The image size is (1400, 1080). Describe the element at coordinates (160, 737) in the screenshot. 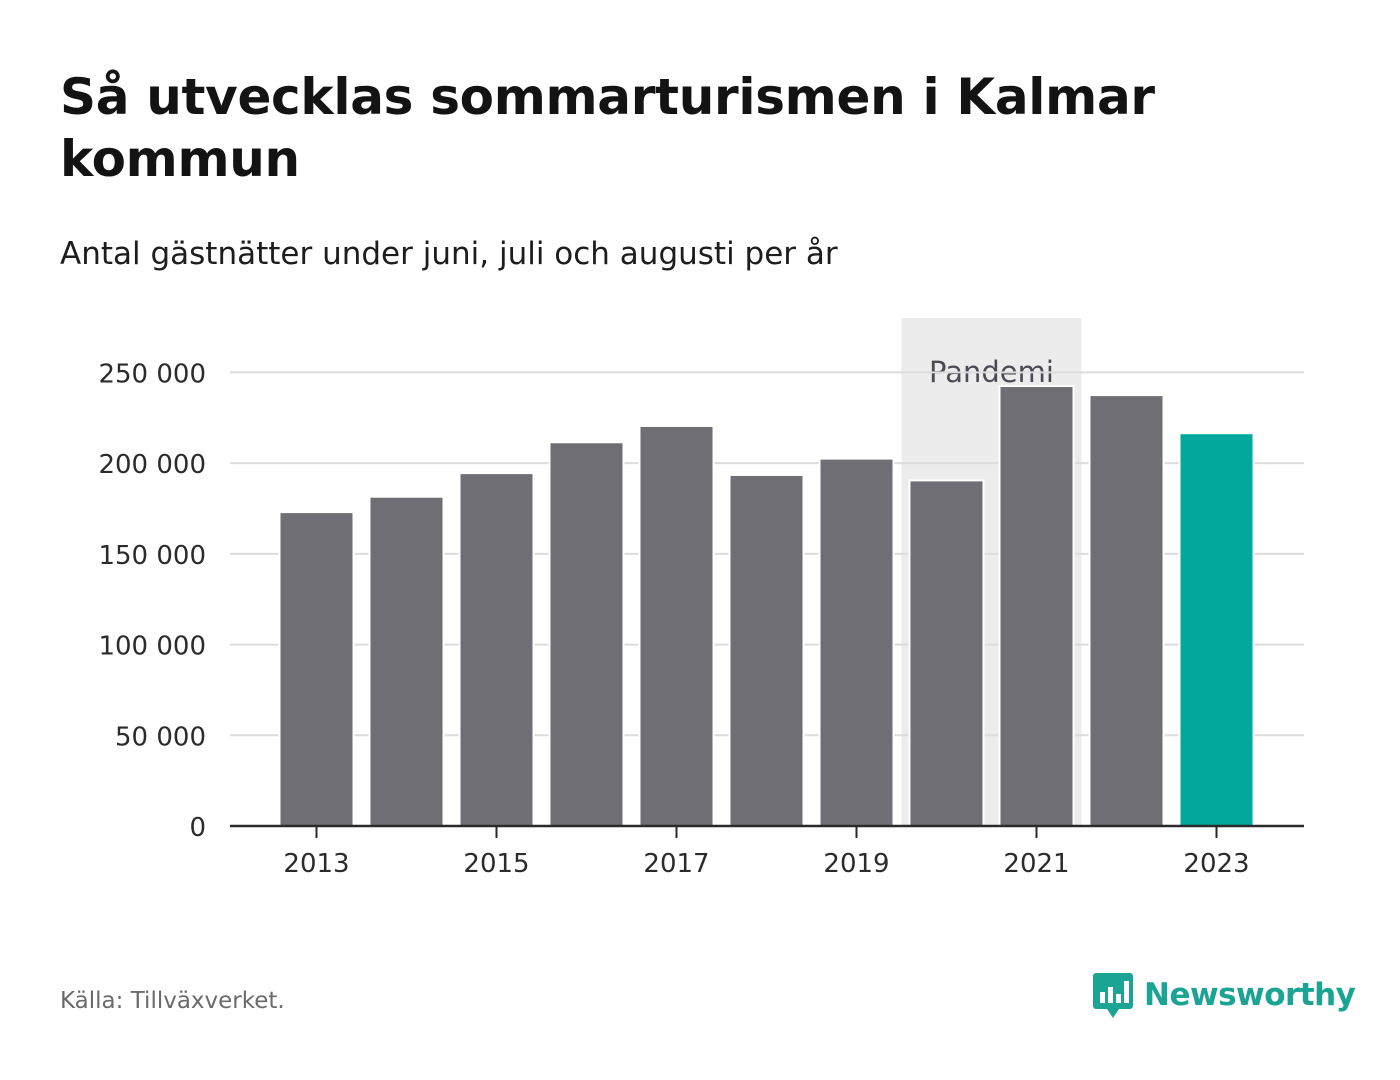

I see `y-tick-label: 50 000` at that location.